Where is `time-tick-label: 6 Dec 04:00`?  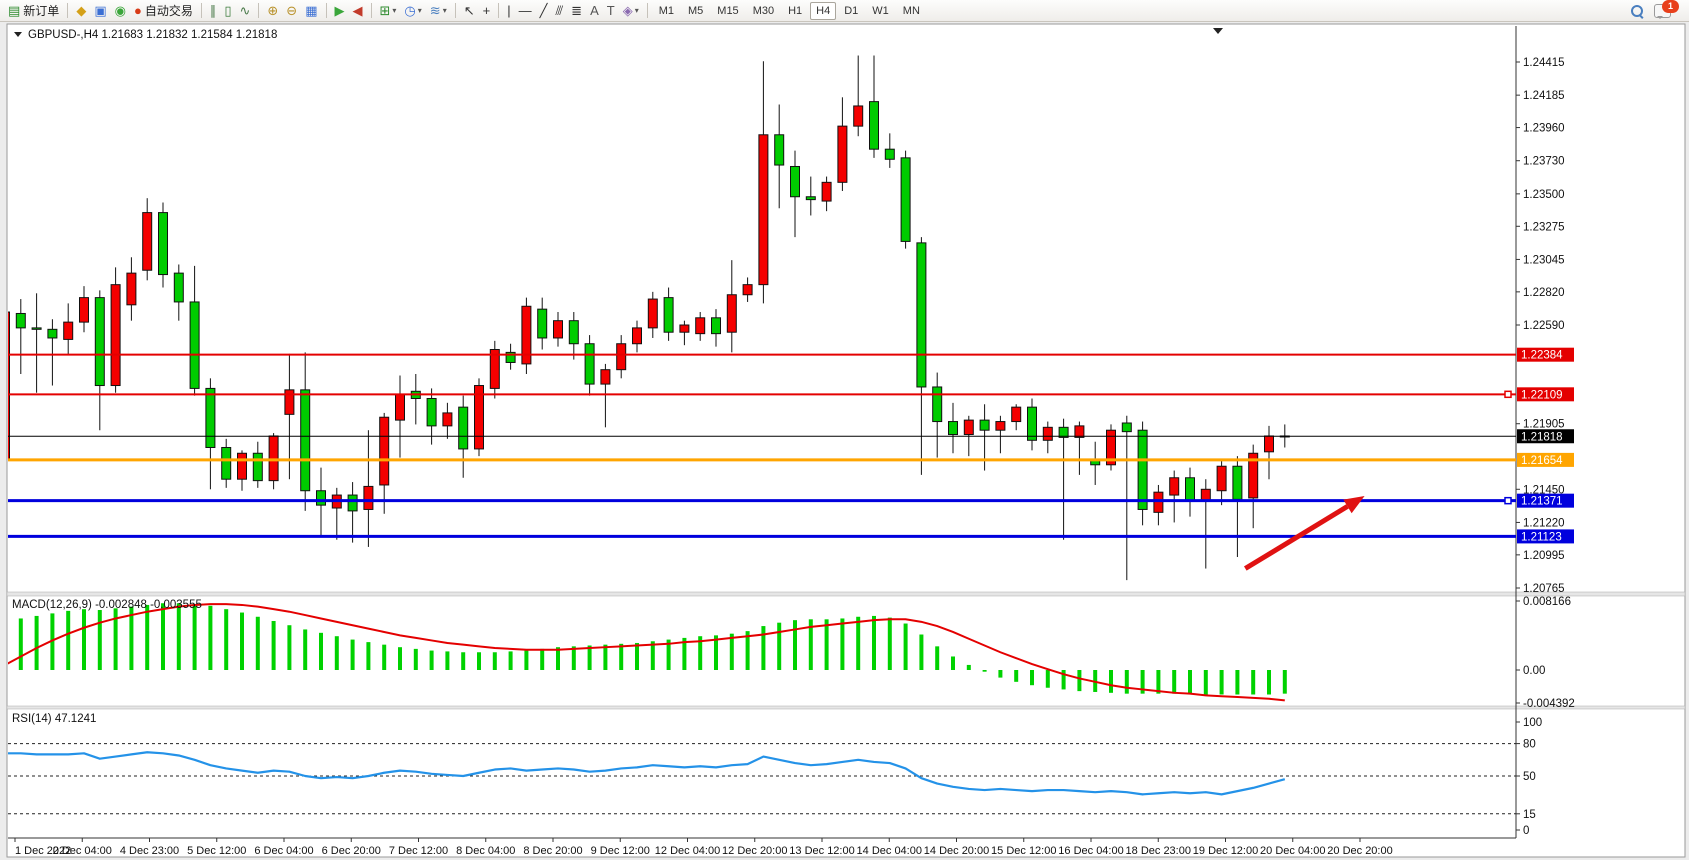 time-tick-label: 6 Dec 04:00 is located at coordinates (283, 851).